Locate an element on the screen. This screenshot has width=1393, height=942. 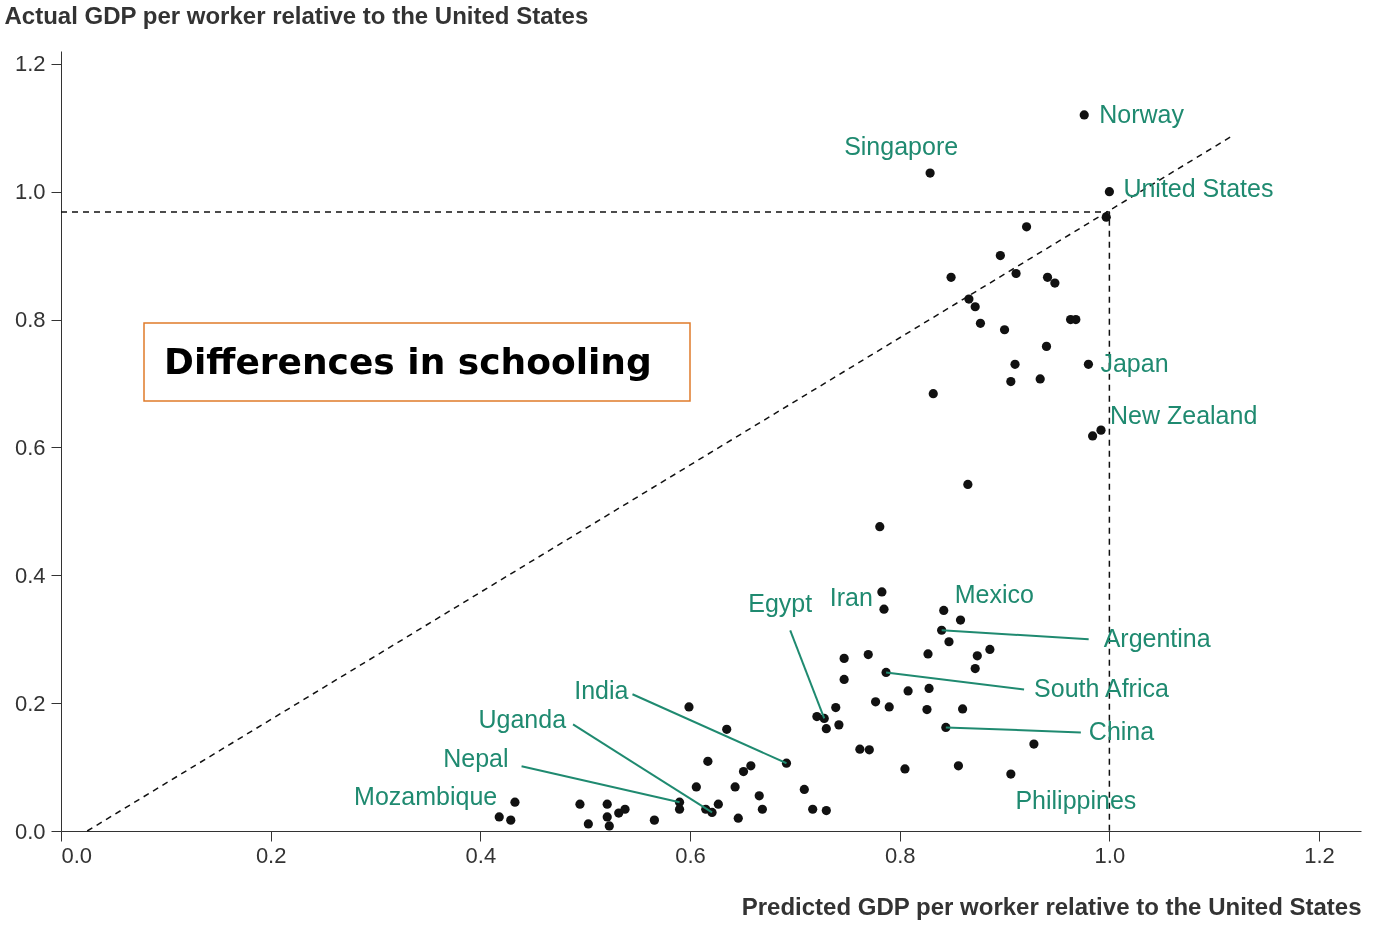
annotation: India is located at coordinates (601, 690).